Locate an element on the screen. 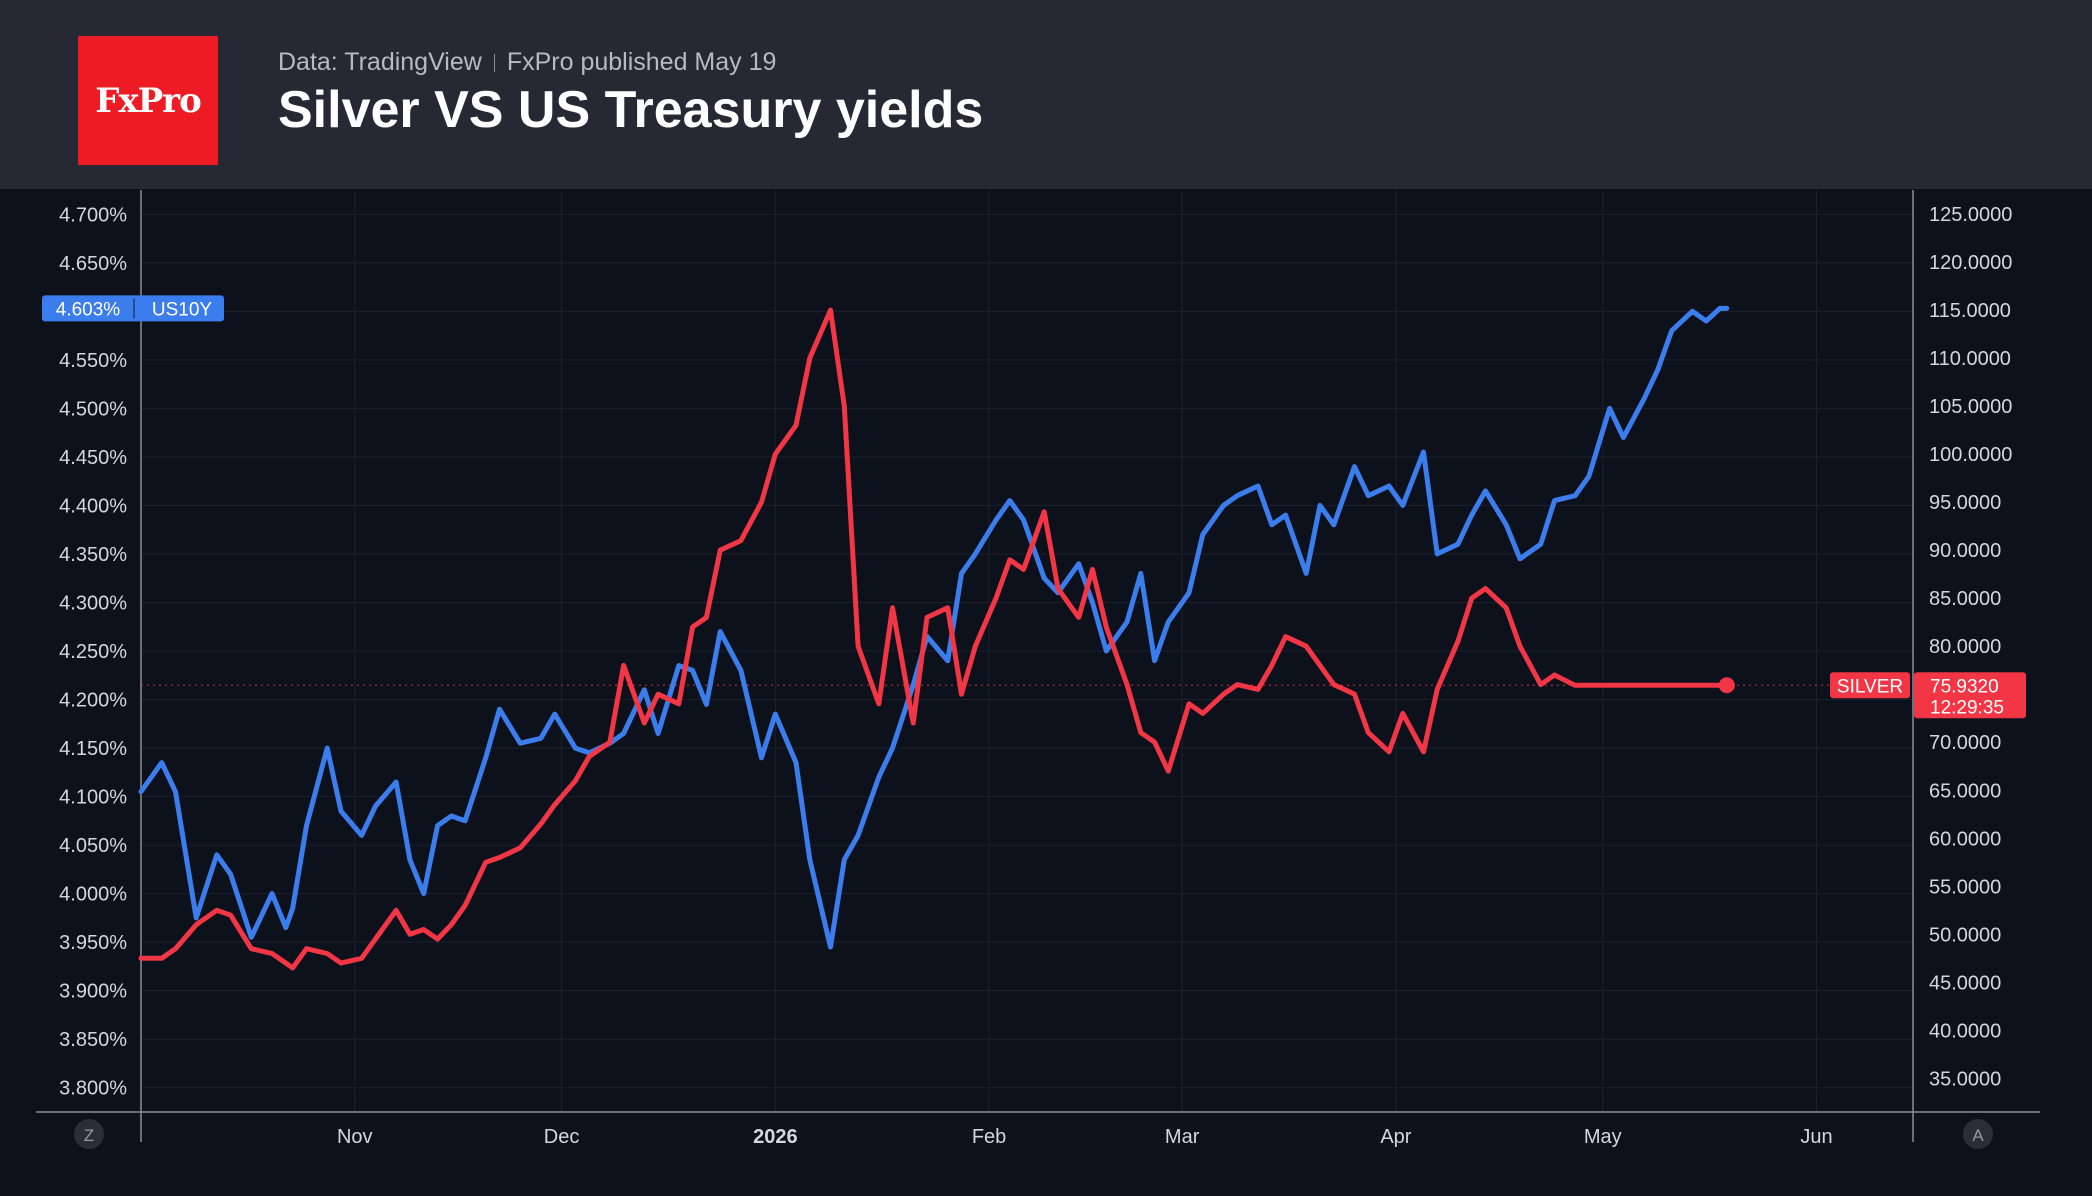  us10y-last-value-label: 4.603% US10Y is located at coordinates (133, 308).